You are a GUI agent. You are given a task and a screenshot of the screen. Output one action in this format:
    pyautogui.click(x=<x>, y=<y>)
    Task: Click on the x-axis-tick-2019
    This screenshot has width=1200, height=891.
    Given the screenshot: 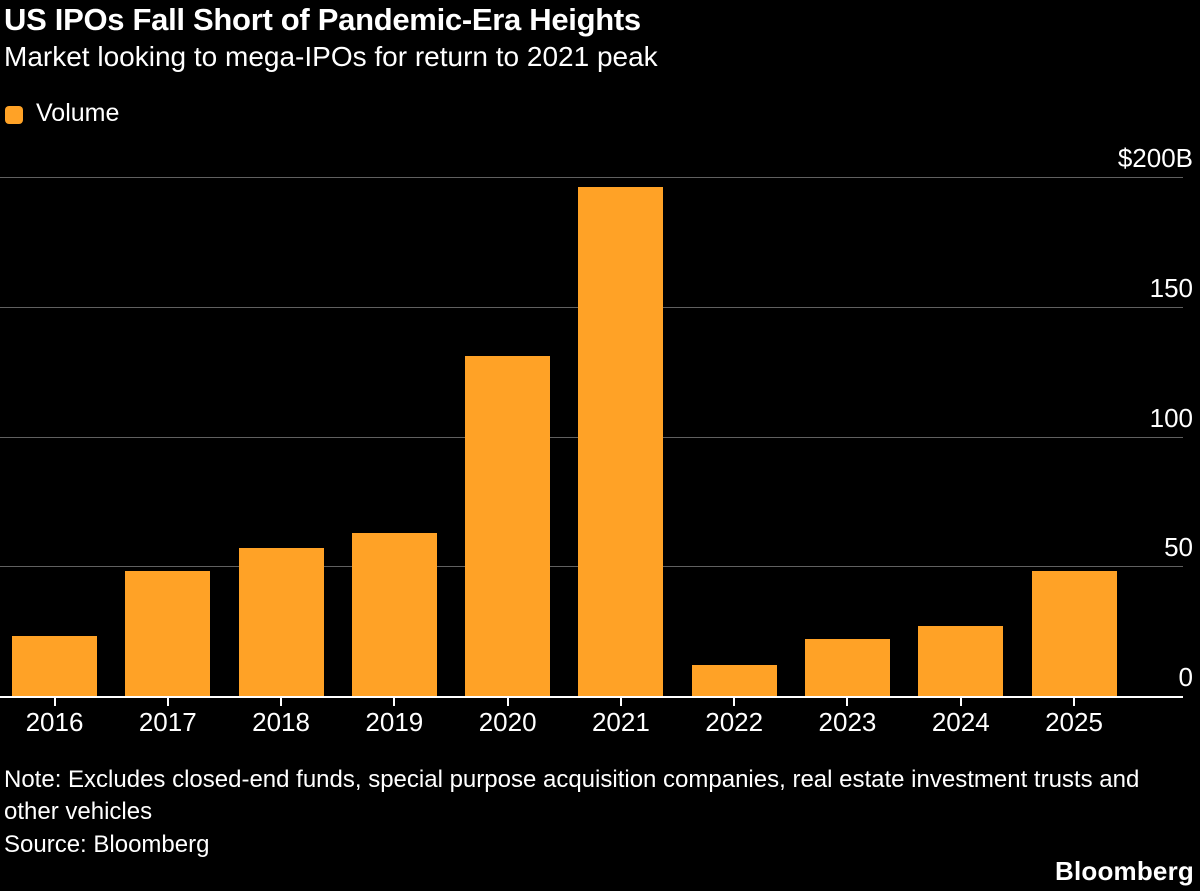 What is the action you would take?
    pyautogui.click(x=394, y=702)
    